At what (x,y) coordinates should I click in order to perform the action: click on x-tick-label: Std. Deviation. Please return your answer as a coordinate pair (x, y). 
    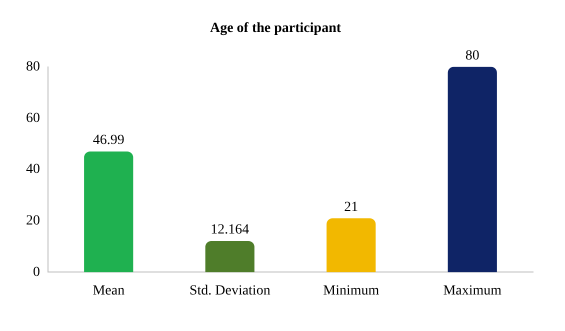
    Looking at the image, I should click on (229, 290).